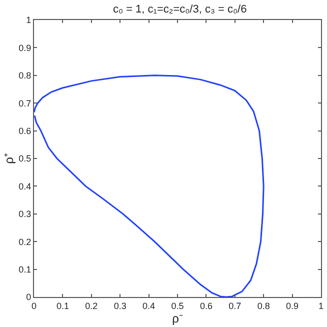 This screenshot has width=327, height=327. What do you see at coordinates (206, 305) in the screenshot?
I see `x-tick-label: 0.6` at bounding box center [206, 305].